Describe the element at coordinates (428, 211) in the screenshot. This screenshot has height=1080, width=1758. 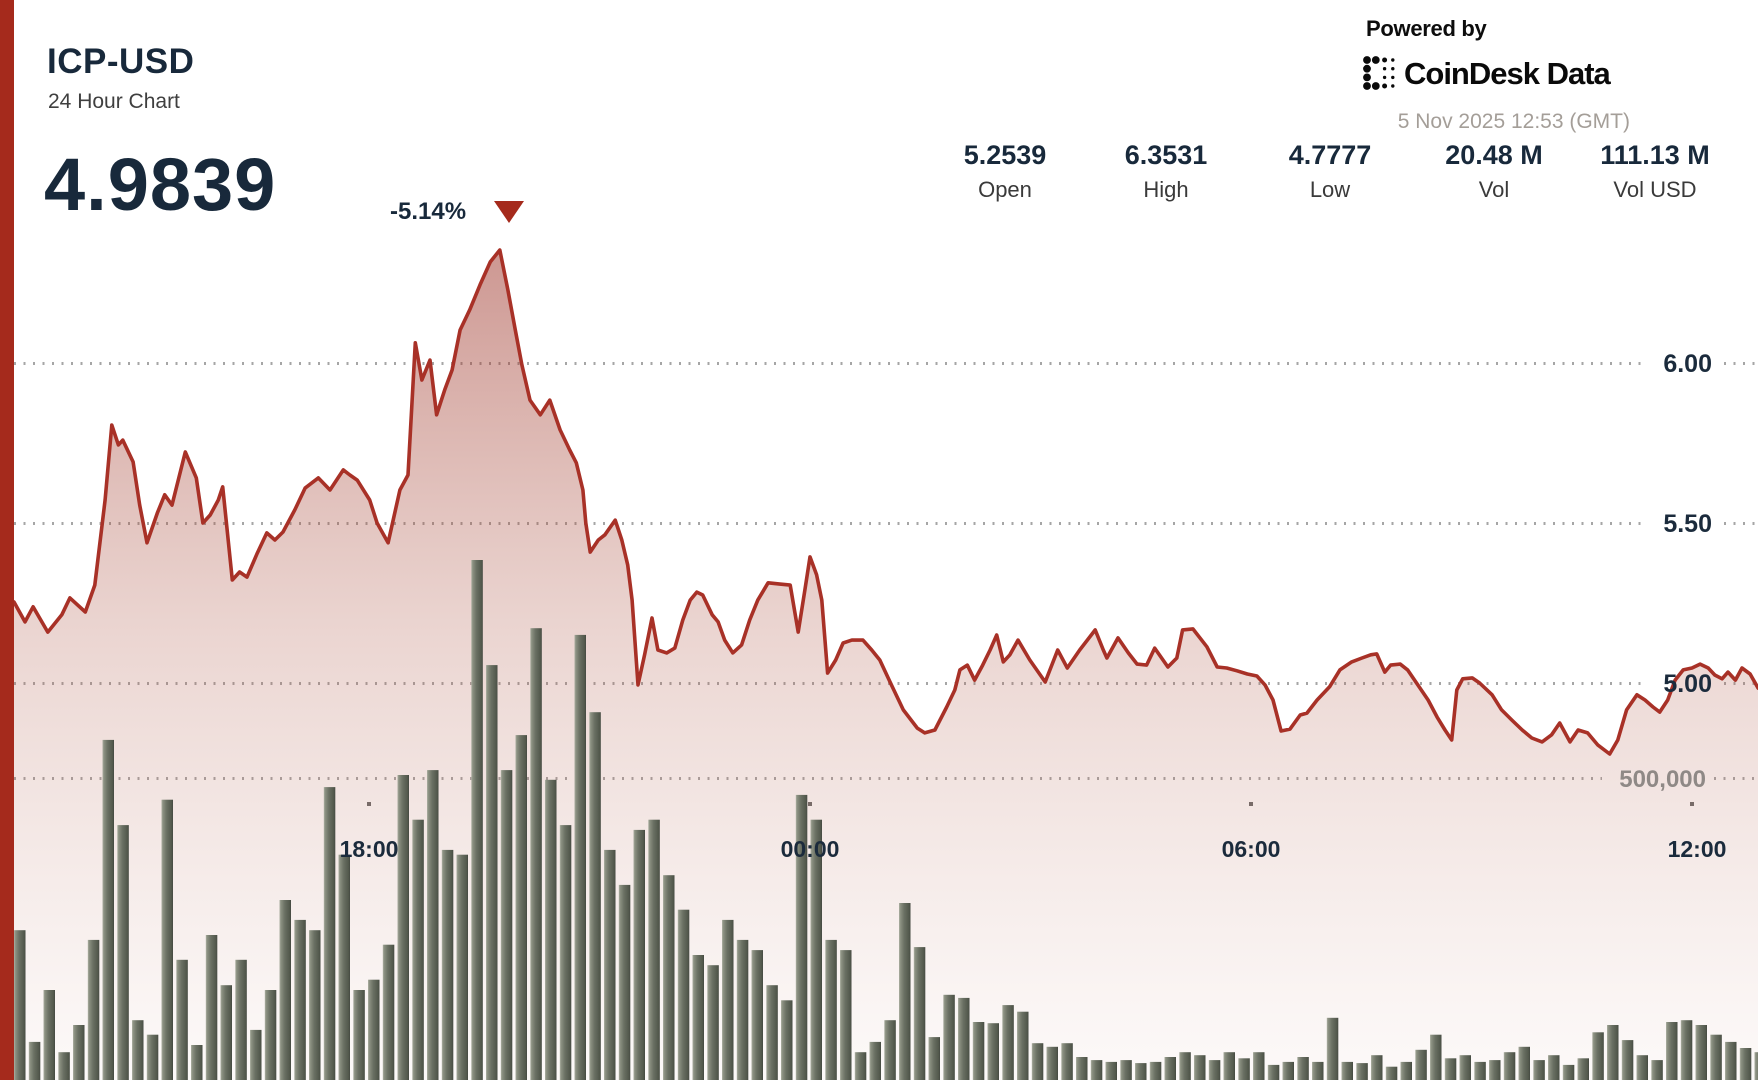
I see `price-change-percent: -5.14%` at that location.